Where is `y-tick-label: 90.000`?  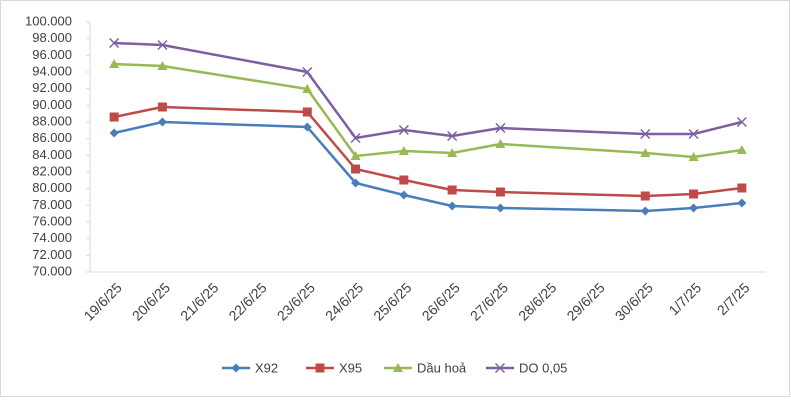
y-tick-label: 90.000 is located at coordinates (52, 104).